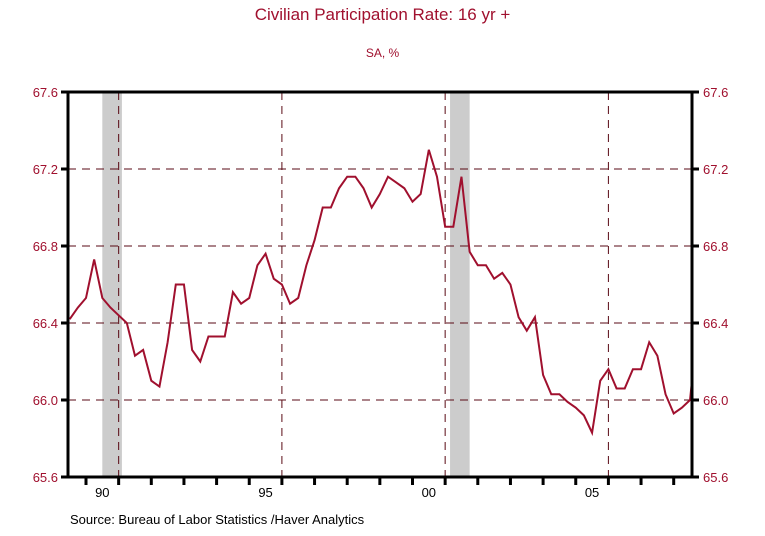 The image size is (765, 536). Describe the element at coordinates (429, 492) in the screenshot. I see `x-tick-label: 00` at that location.